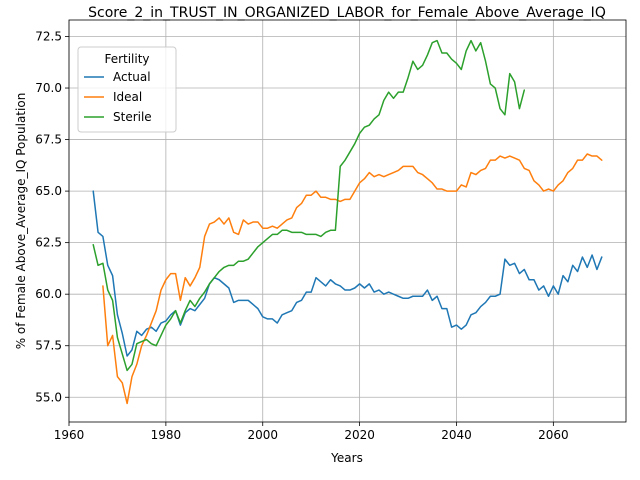 This screenshot has height=480, width=640. I want to click on x-tick-label: 2040, so click(456, 435).